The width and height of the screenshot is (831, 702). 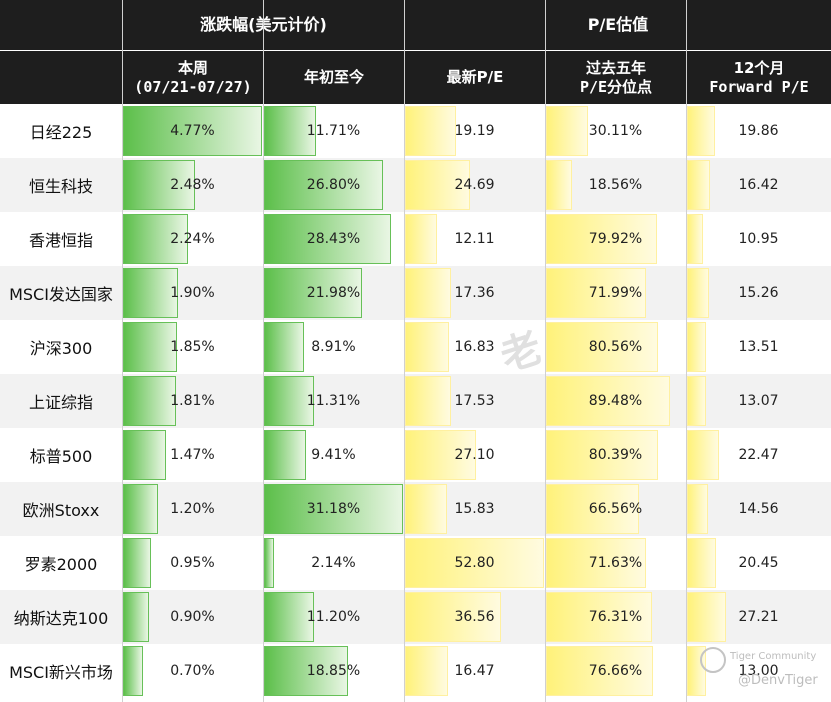 I want to click on table-row: MSCI发达国家 1.90% 21.98% 17.36 71.99% 15.26, so click(x=415, y=293).